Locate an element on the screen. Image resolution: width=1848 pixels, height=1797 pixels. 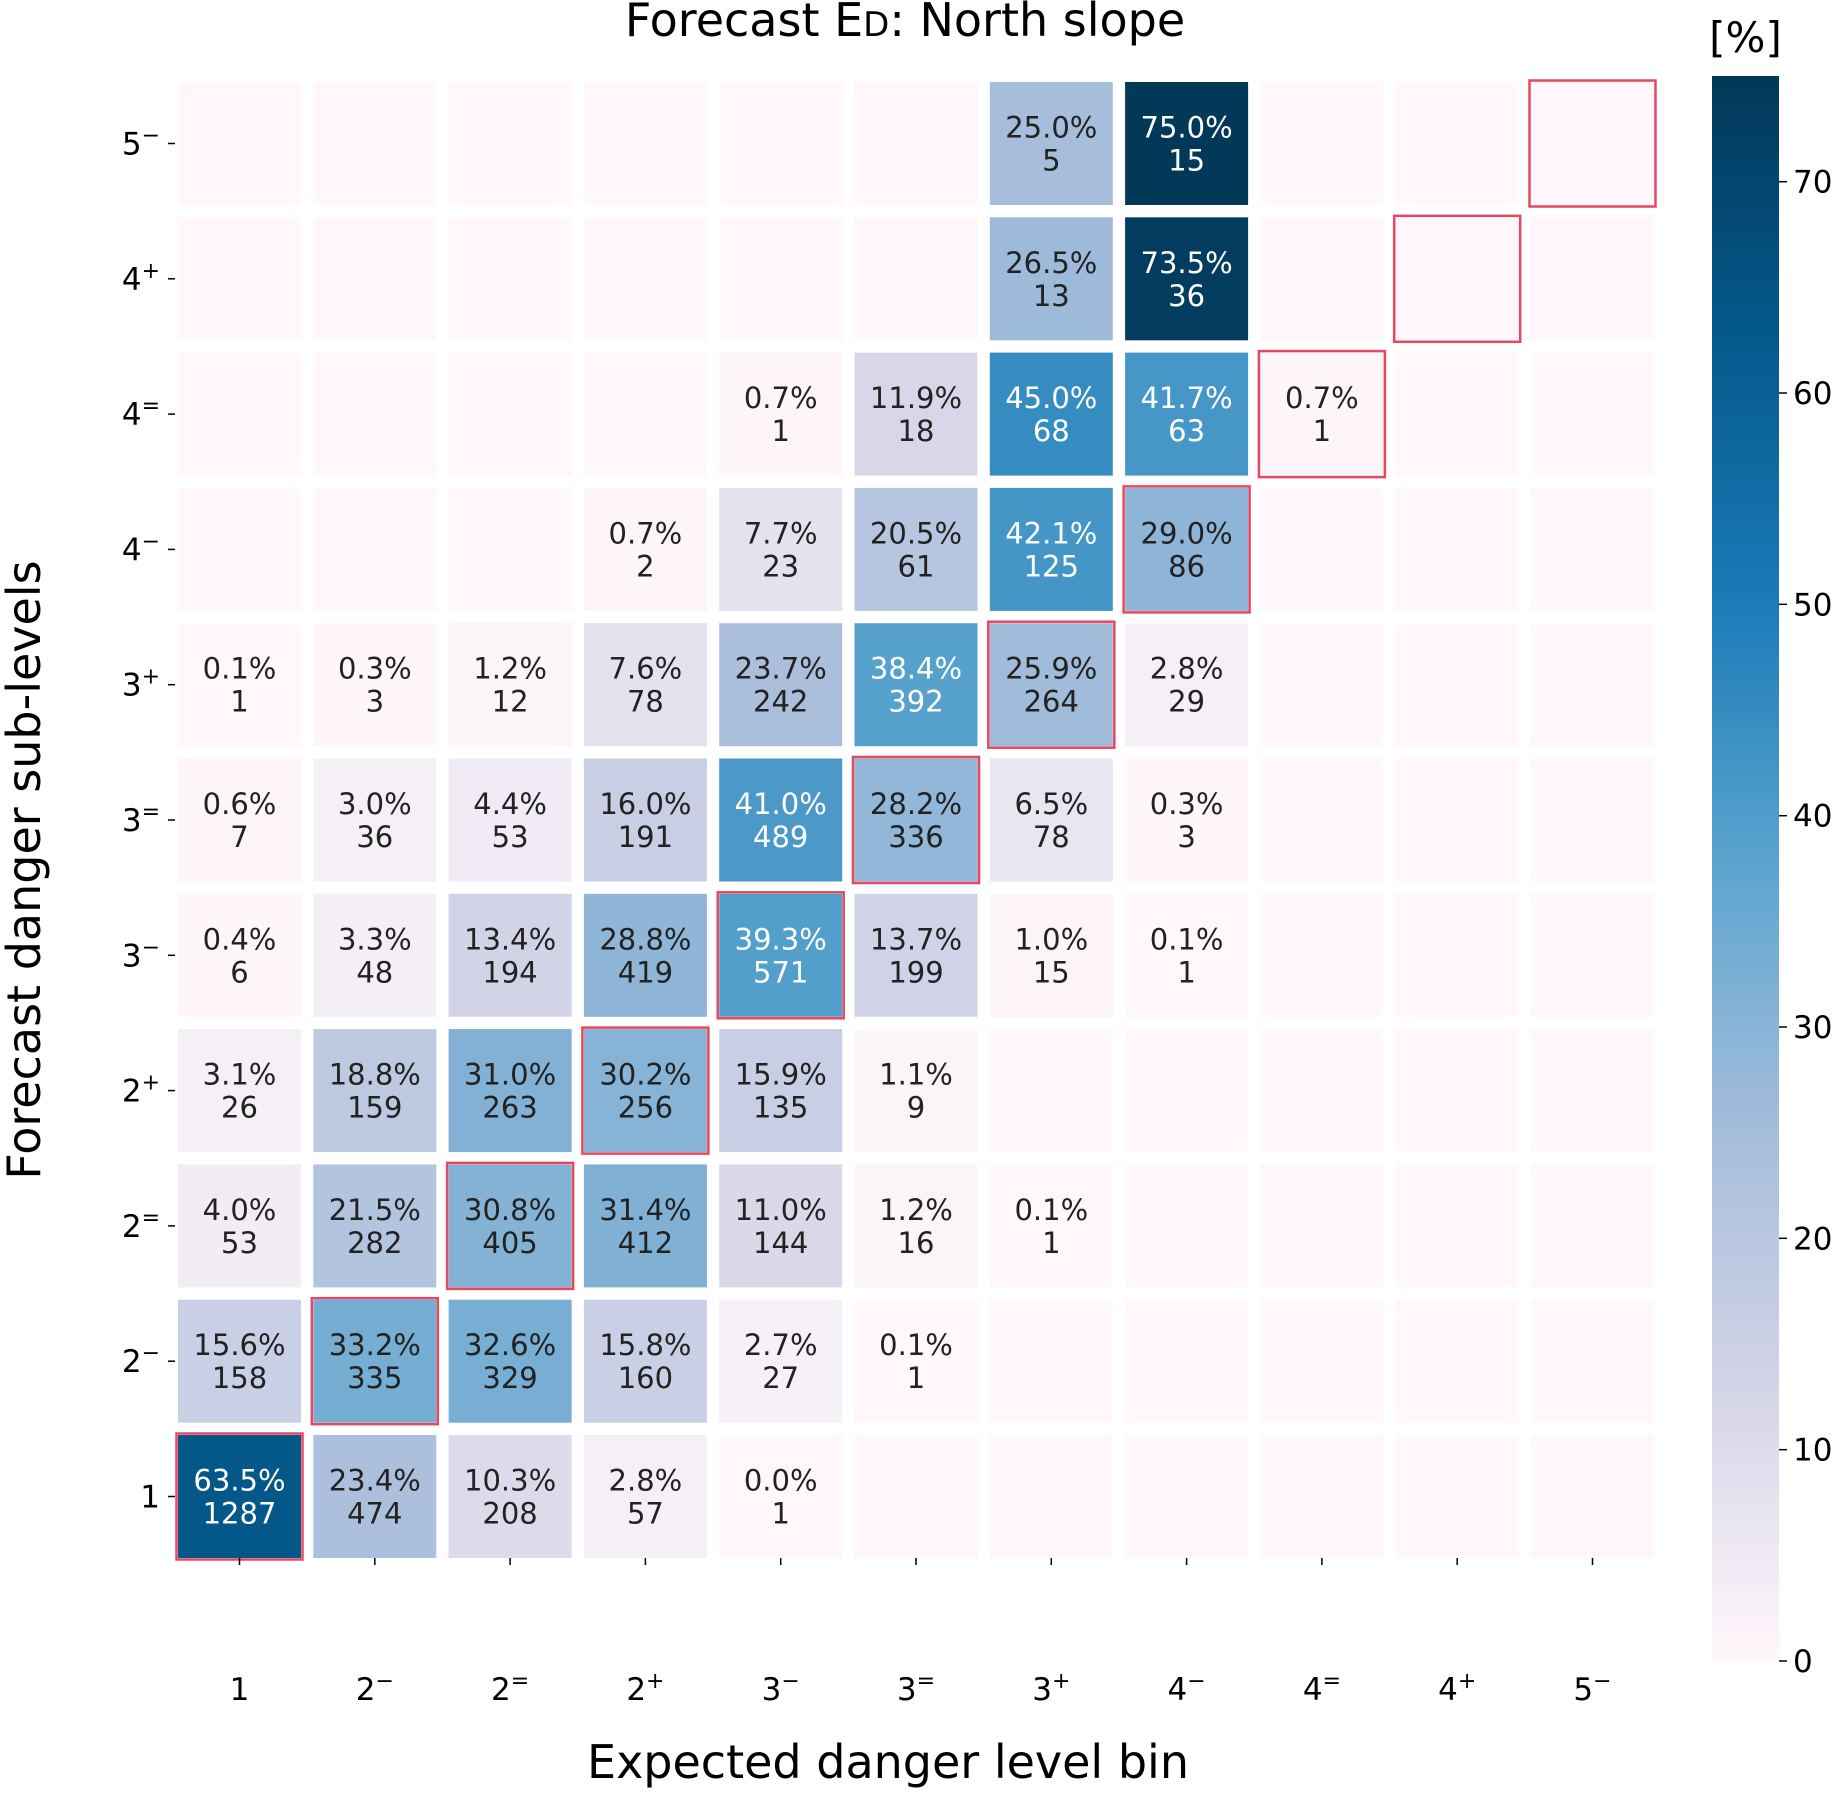
y-axis-ticks: 5− 4+ 4= 4− 3+ 3= 3− 2+ 2= 2− 1 is located at coordinates (148, 820).